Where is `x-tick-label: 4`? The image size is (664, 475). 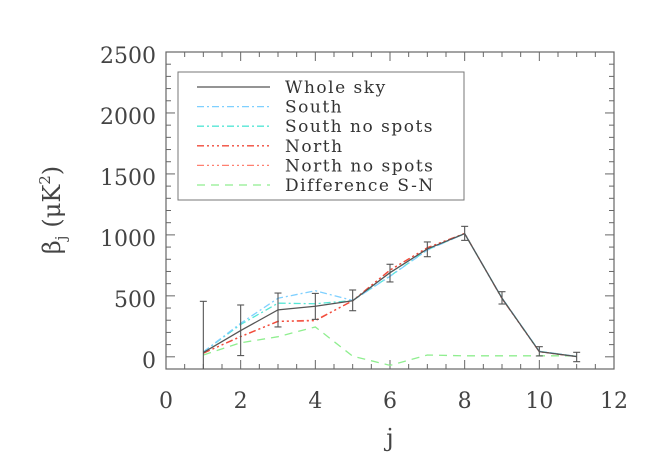
x-tick-label: 4 is located at coordinates (315, 401).